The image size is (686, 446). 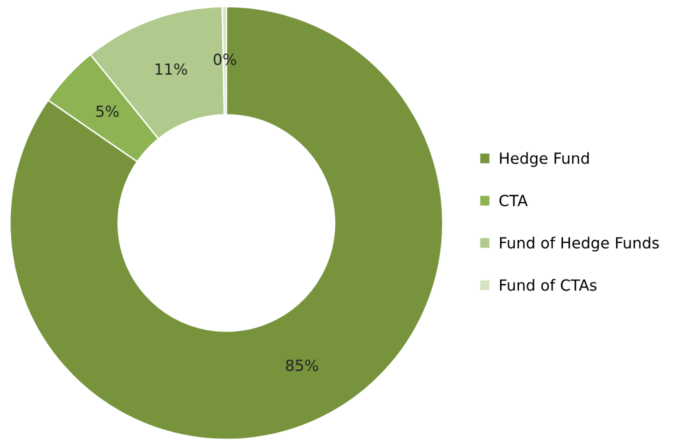 I want to click on legend-label: Hedge Fund, so click(x=544, y=159).